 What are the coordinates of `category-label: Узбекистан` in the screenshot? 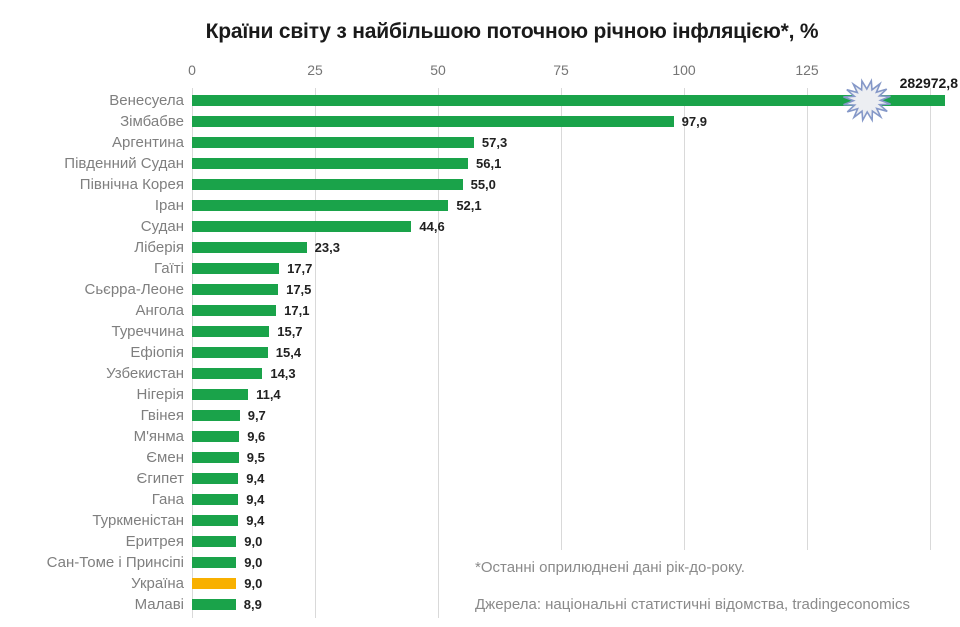 It's located at (145, 373).